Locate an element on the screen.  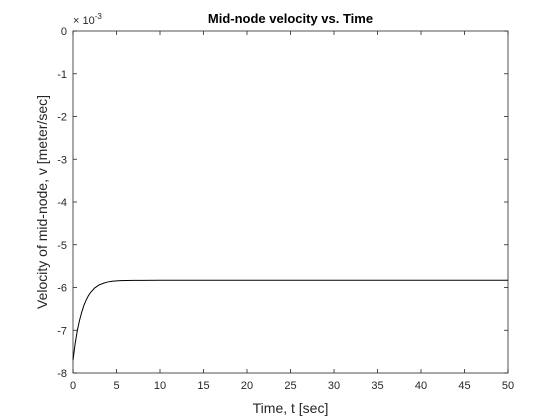
y-axis-exponent-base: × 10 is located at coordinates (84, 21).